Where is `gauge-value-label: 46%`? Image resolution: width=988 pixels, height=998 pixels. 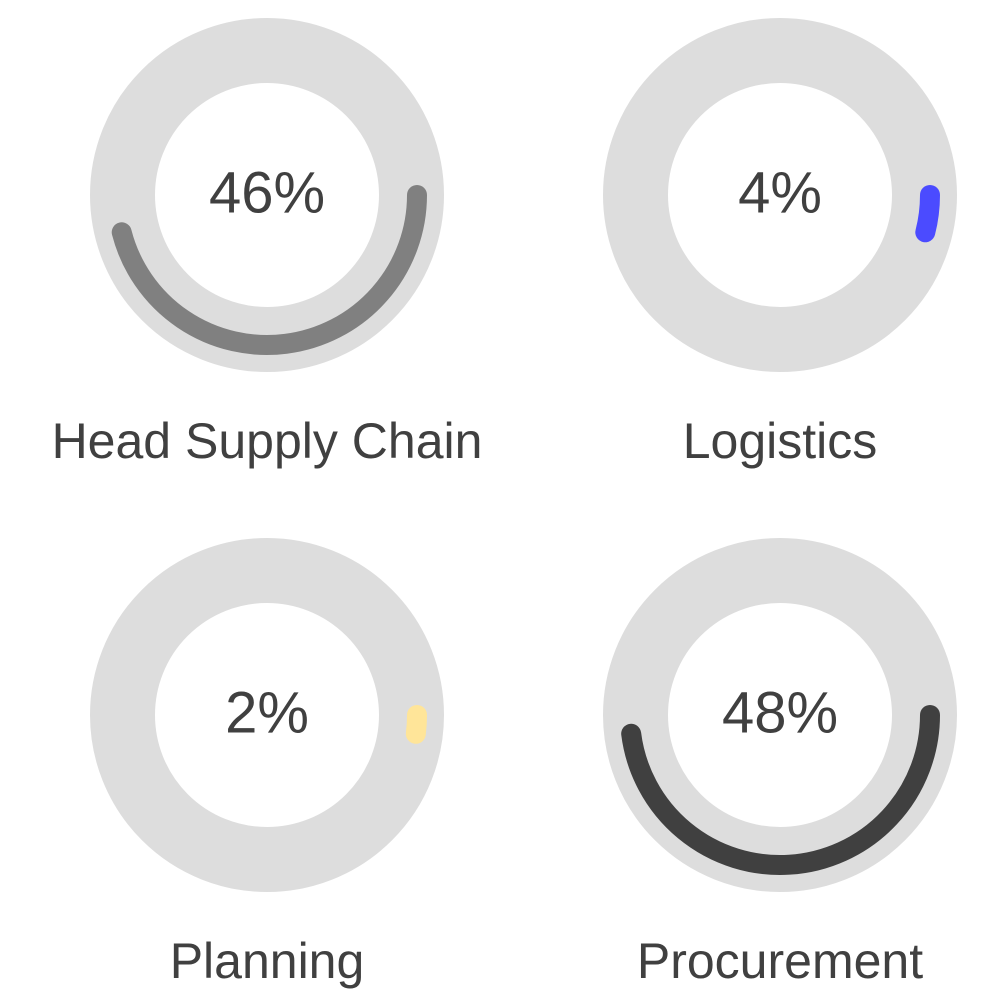
gauge-value-label: 46% is located at coordinates (267, 192).